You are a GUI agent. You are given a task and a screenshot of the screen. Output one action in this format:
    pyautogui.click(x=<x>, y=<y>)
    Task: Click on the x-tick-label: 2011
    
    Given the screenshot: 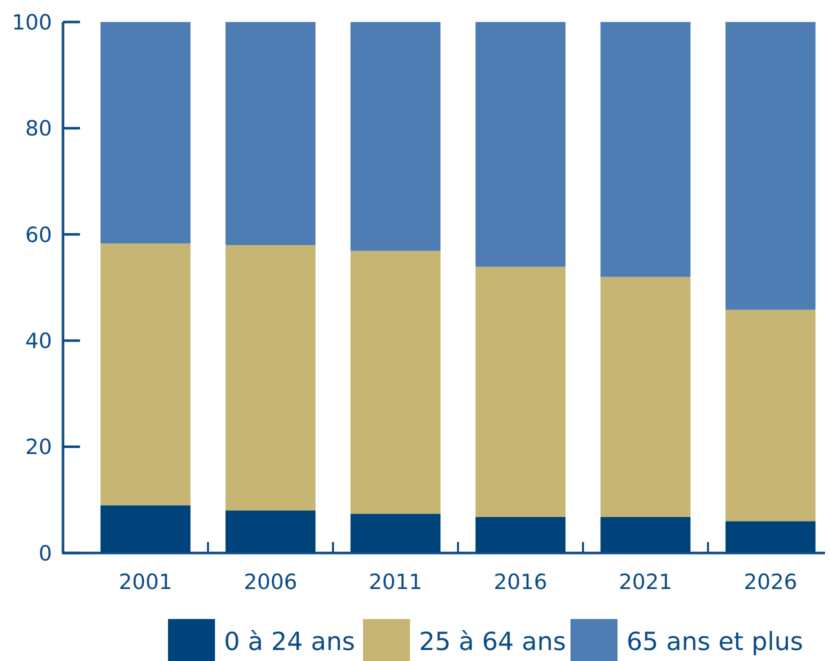 What is the action you would take?
    pyautogui.click(x=395, y=582)
    